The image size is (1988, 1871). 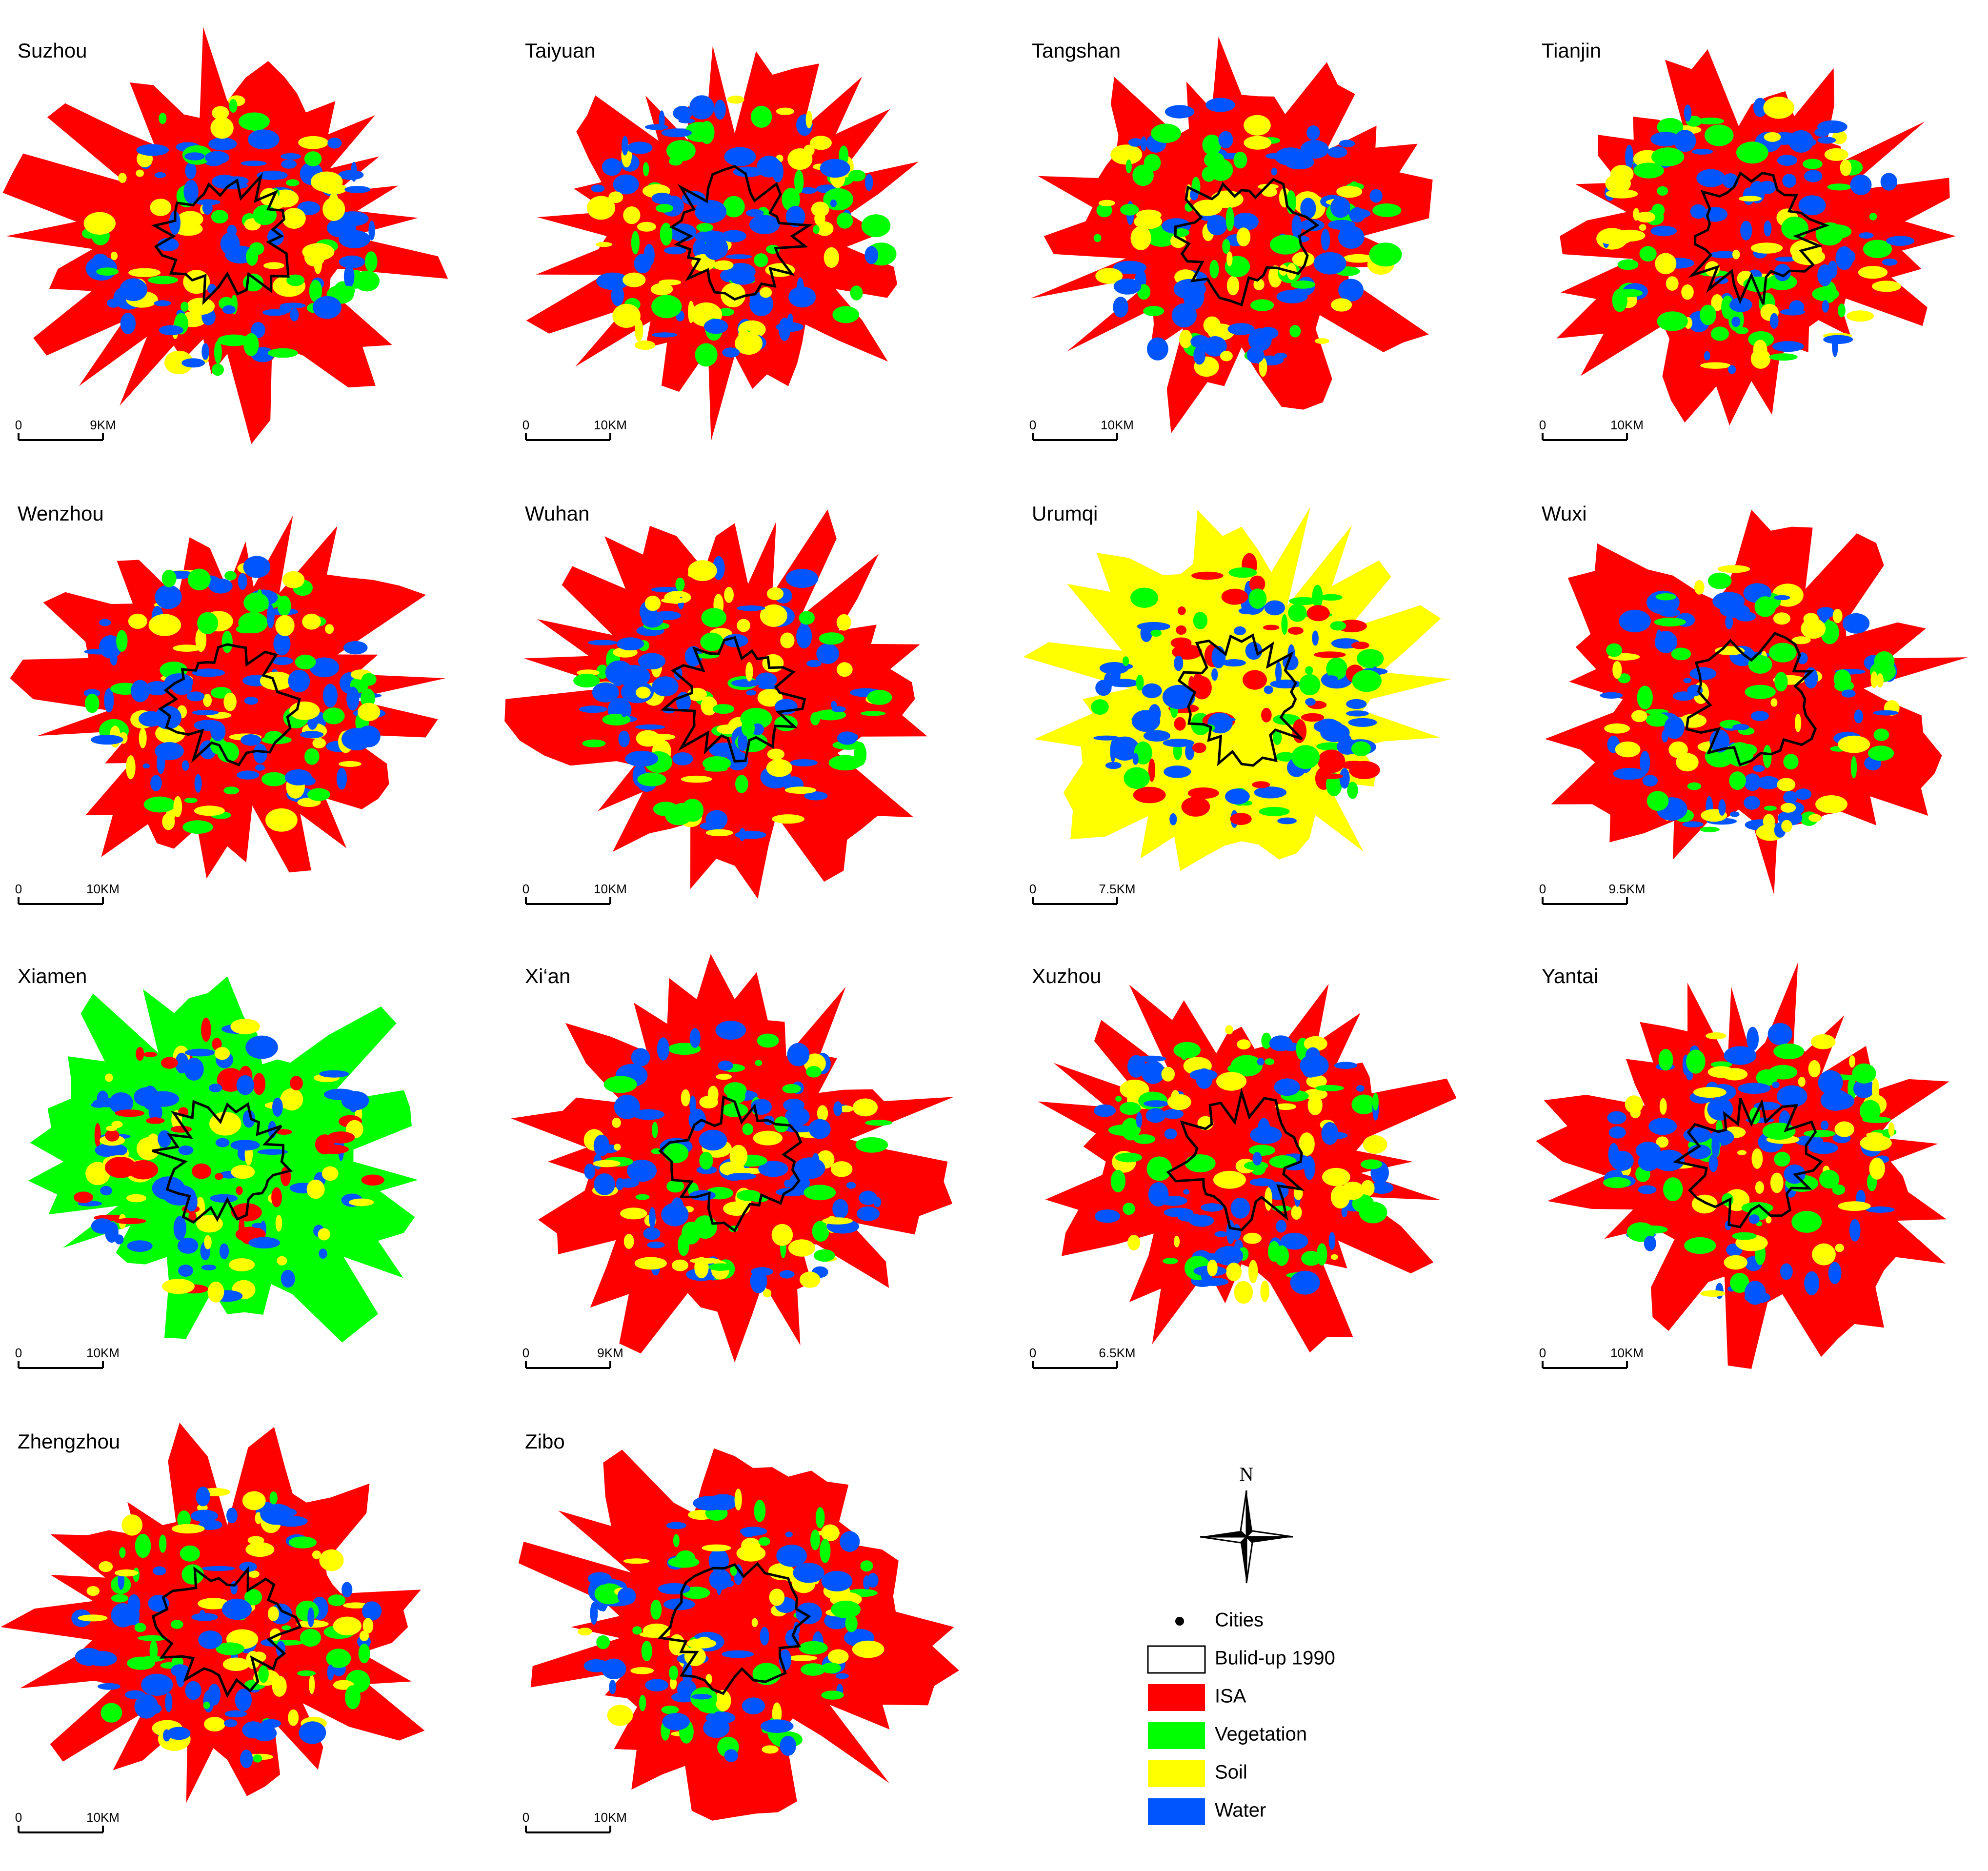 I want to click on city-name: Wuxi, so click(x=1564, y=513).